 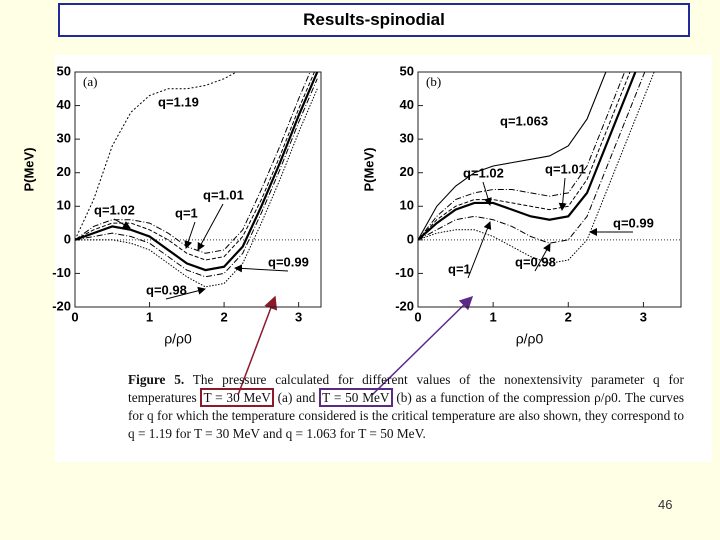 What do you see at coordinates (374, 20) in the screenshot?
I see `slide-title: Results-spinodial` at bounding box center [374, 20].